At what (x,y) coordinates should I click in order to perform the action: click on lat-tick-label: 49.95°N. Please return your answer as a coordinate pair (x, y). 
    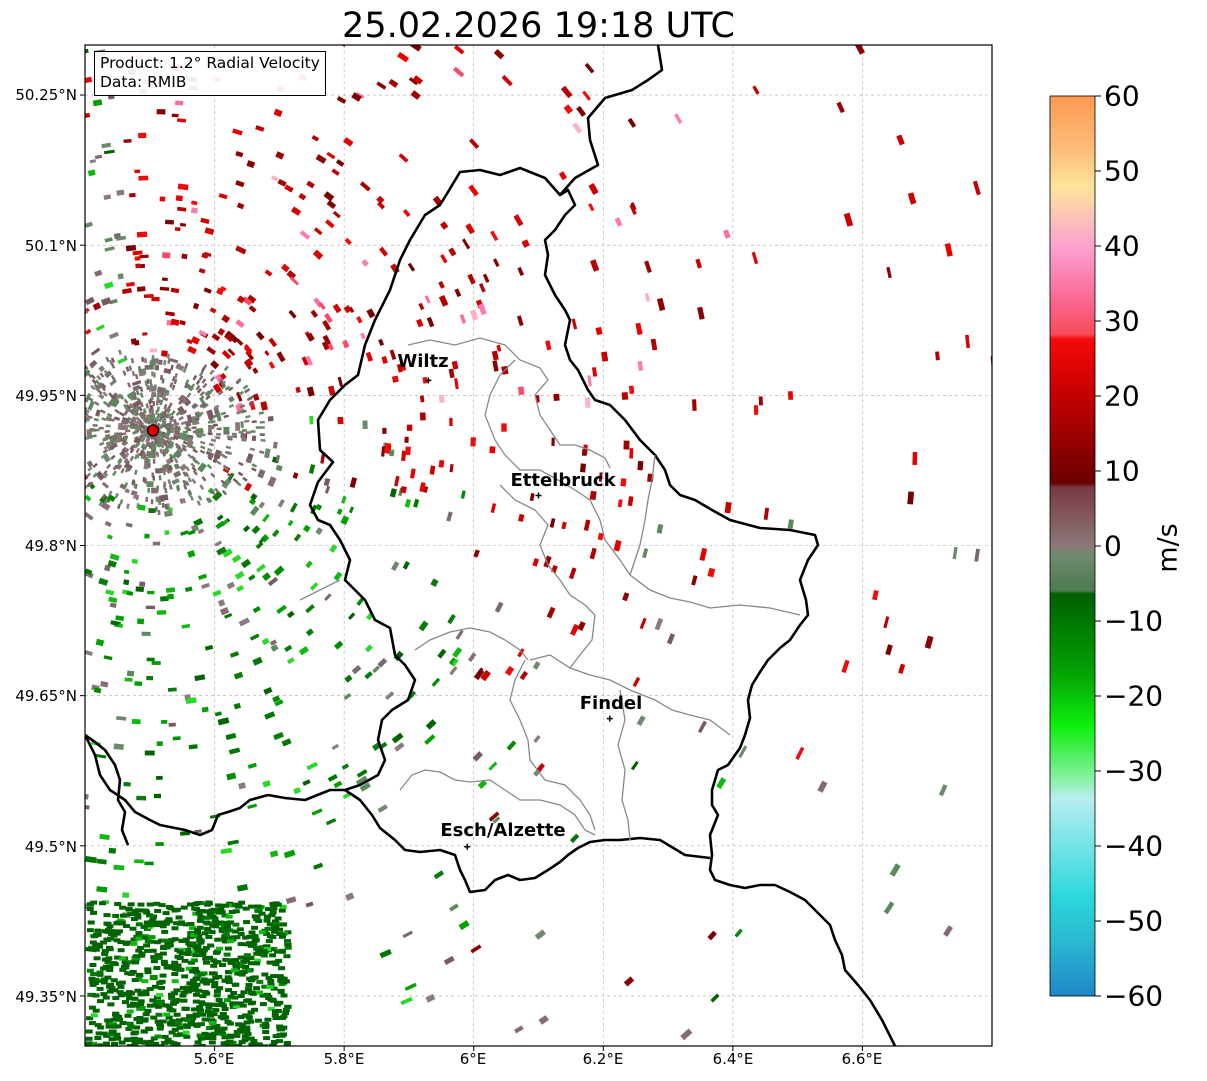
    Looking at the image, I should click on (46, 396).